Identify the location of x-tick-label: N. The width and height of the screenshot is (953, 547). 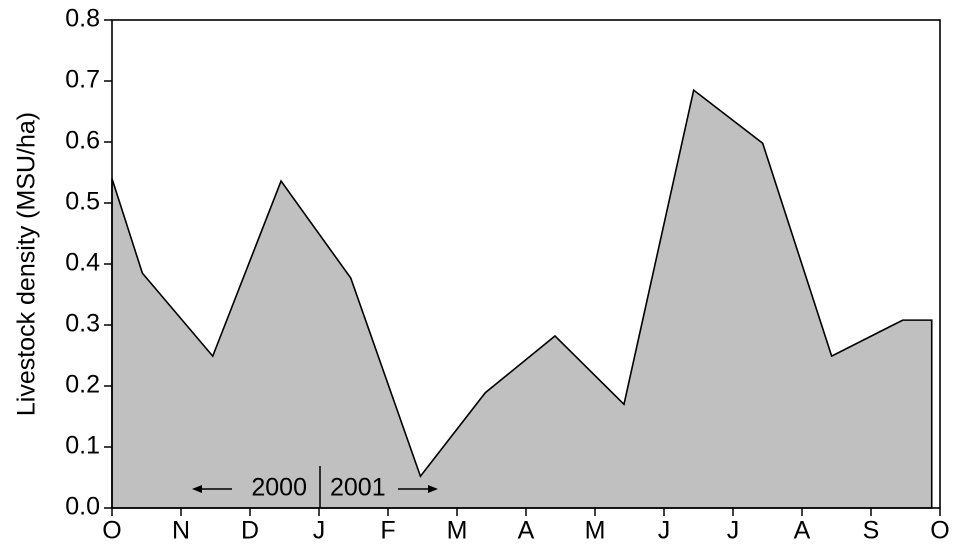
(181, 531).